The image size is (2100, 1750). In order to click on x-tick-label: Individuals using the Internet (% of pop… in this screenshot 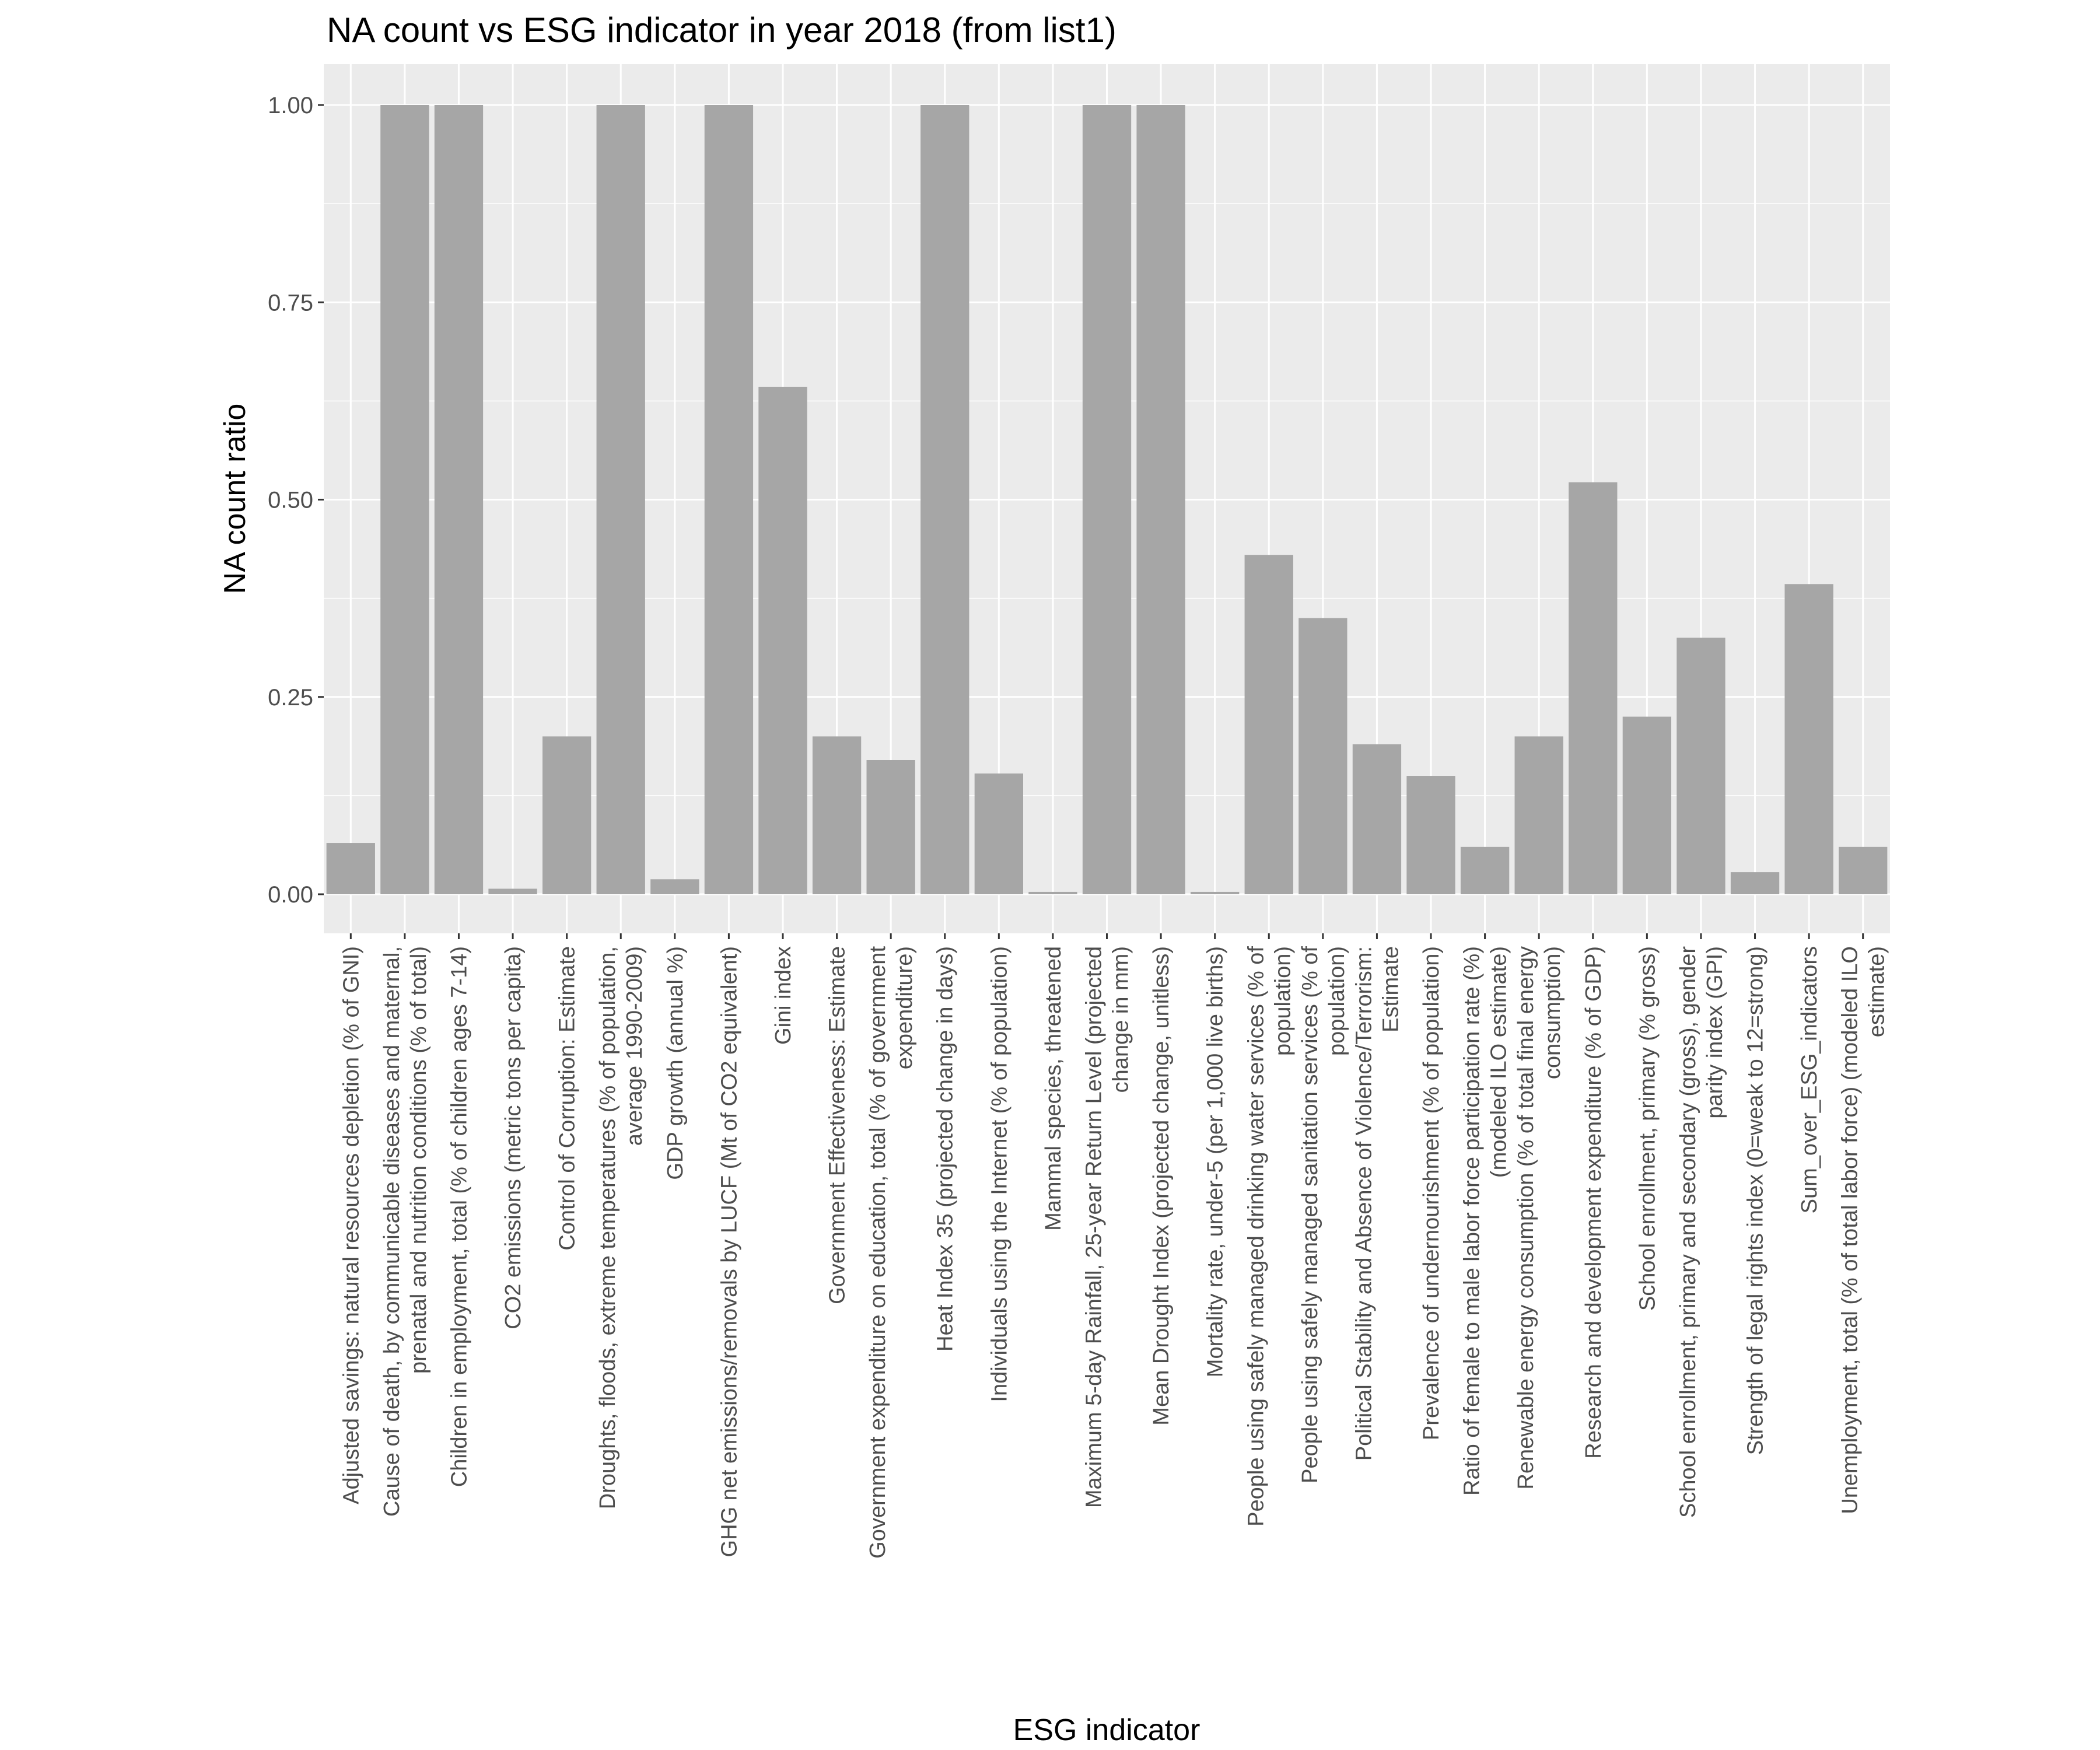, I will do `click(999, 1174)`.